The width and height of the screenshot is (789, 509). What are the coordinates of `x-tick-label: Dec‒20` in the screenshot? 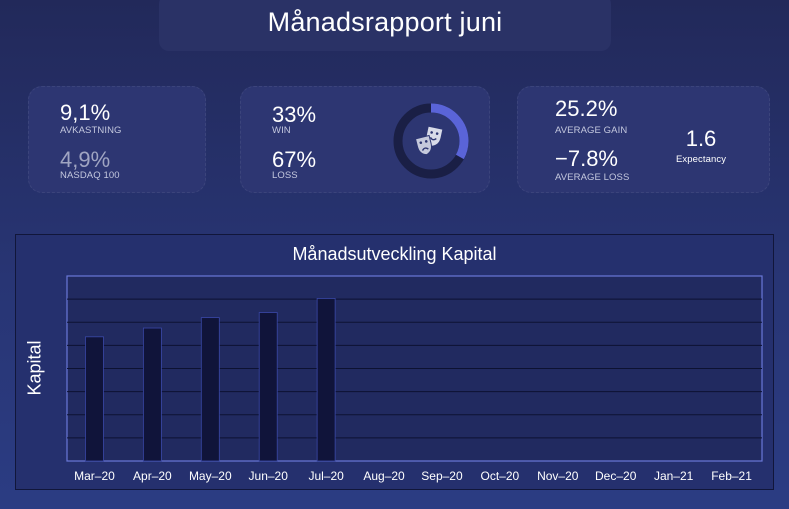 It's located at (616, 476).